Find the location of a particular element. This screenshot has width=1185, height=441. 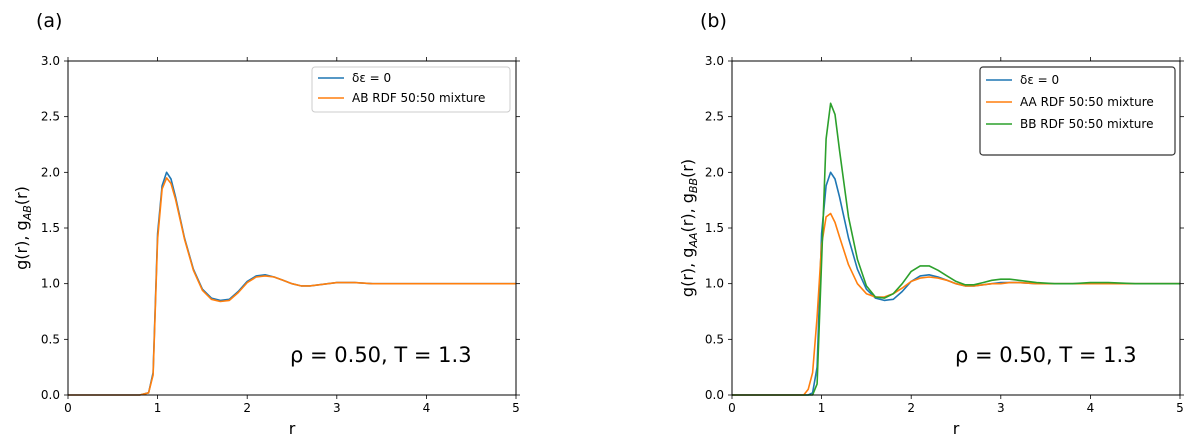

panel-a-ylabel: g(r), gAB(r) is located at coordinates (23, 228).